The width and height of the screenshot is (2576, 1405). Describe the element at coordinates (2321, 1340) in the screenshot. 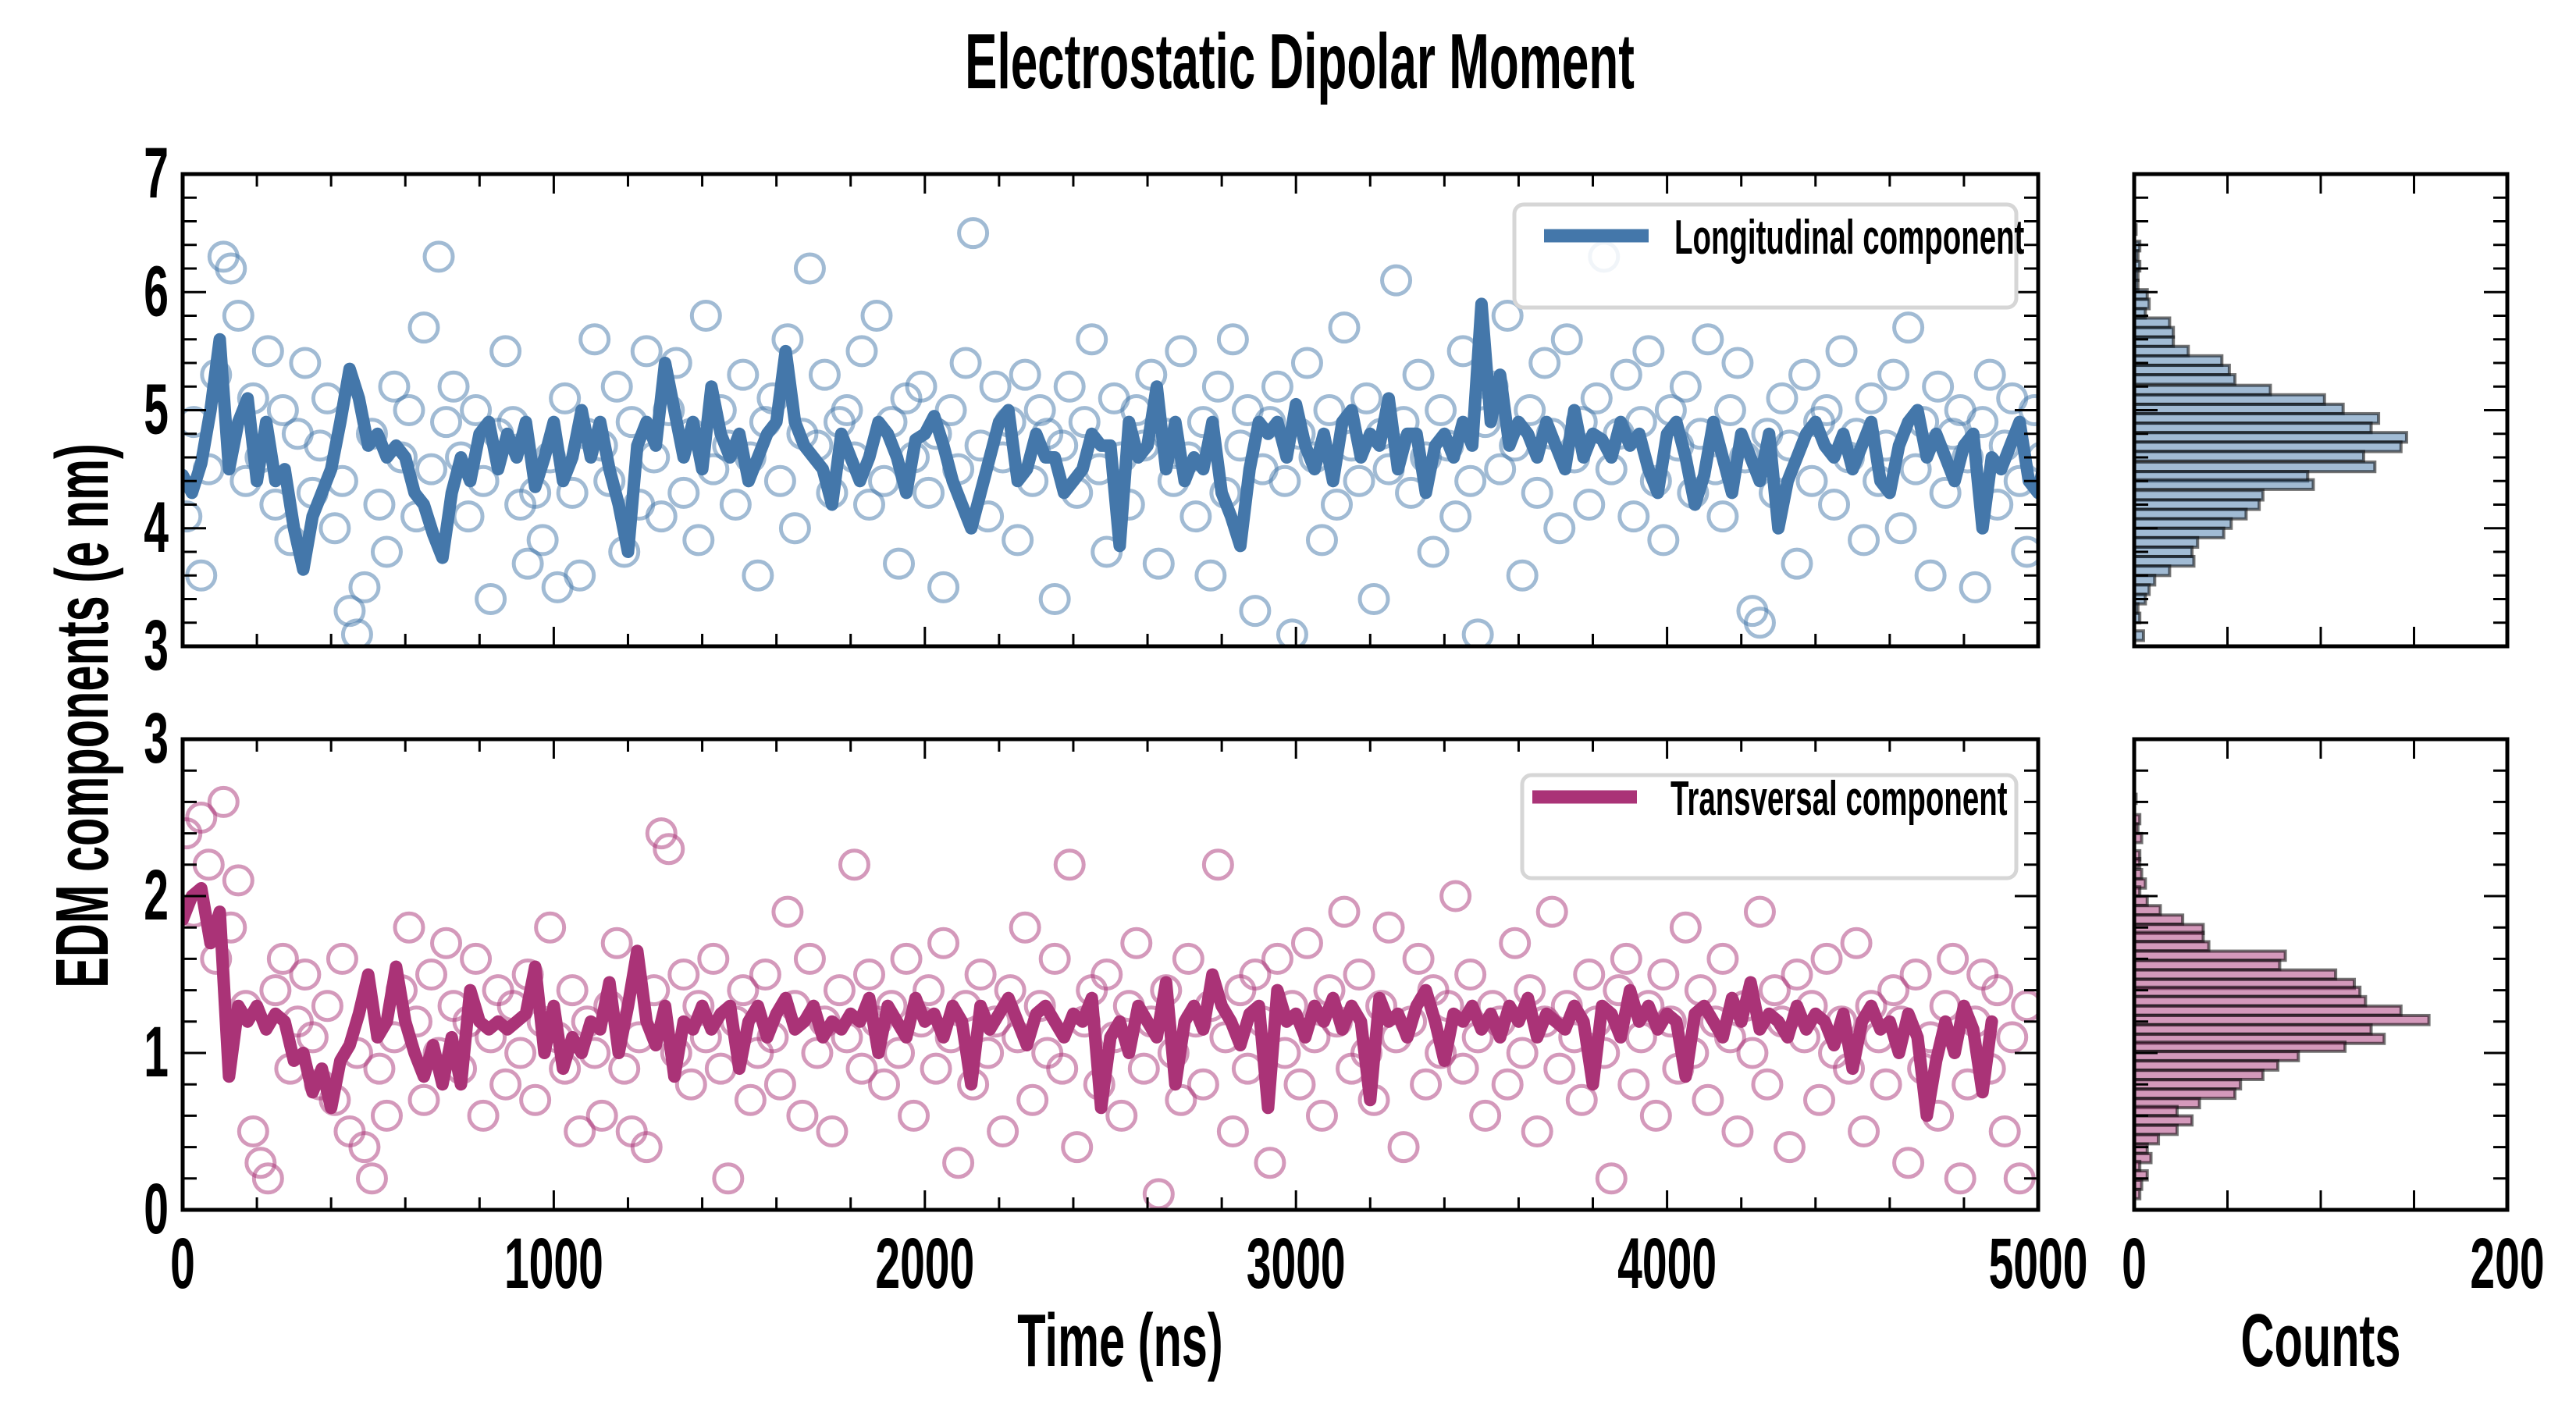

I see `hist-x-axis-label: Counts` at that location.